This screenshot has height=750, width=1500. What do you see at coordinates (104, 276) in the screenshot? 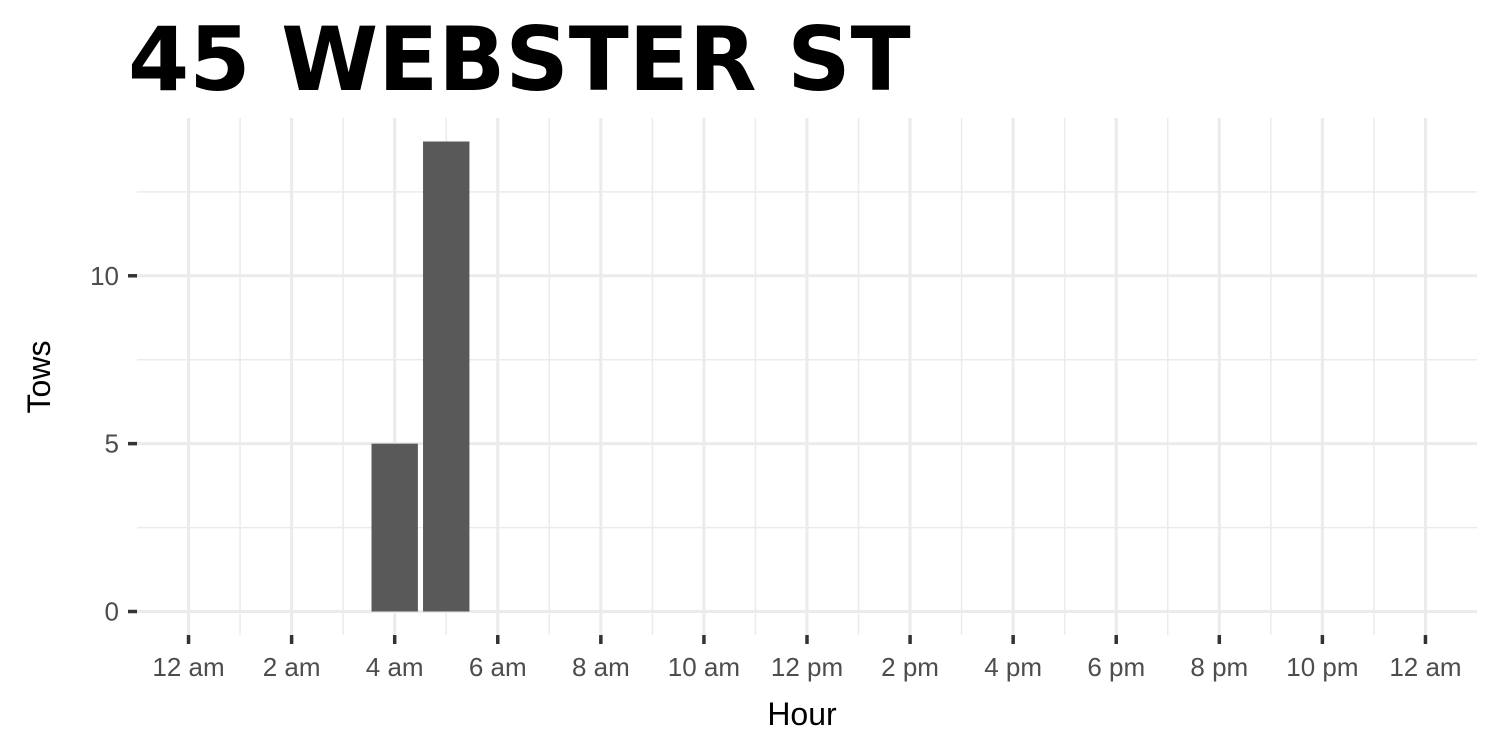
I see `y-tick-label: 10` at bounding box center [104, 276].